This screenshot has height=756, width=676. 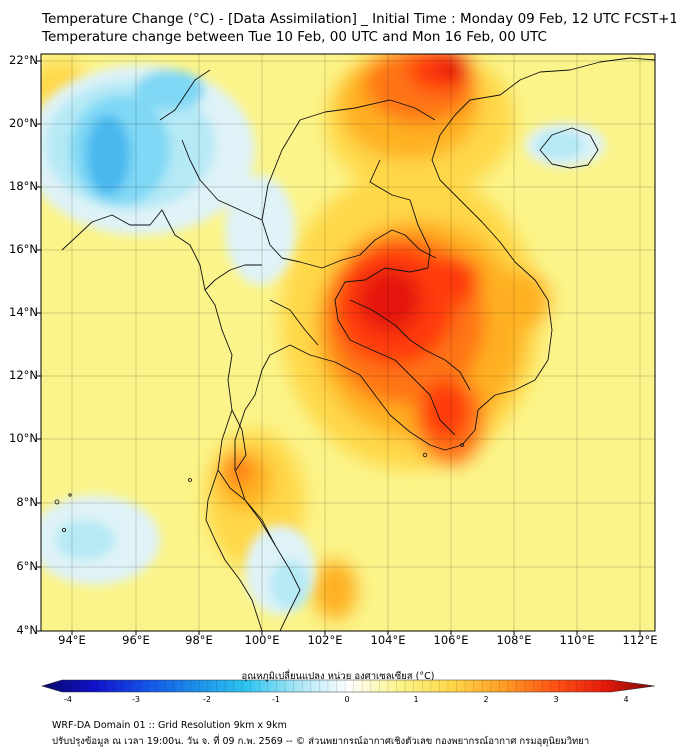 What do you see at coordinates (514, 640) in the screenshot?
I see `lon-label-108: 108°E` at bounding box center [514, 640].